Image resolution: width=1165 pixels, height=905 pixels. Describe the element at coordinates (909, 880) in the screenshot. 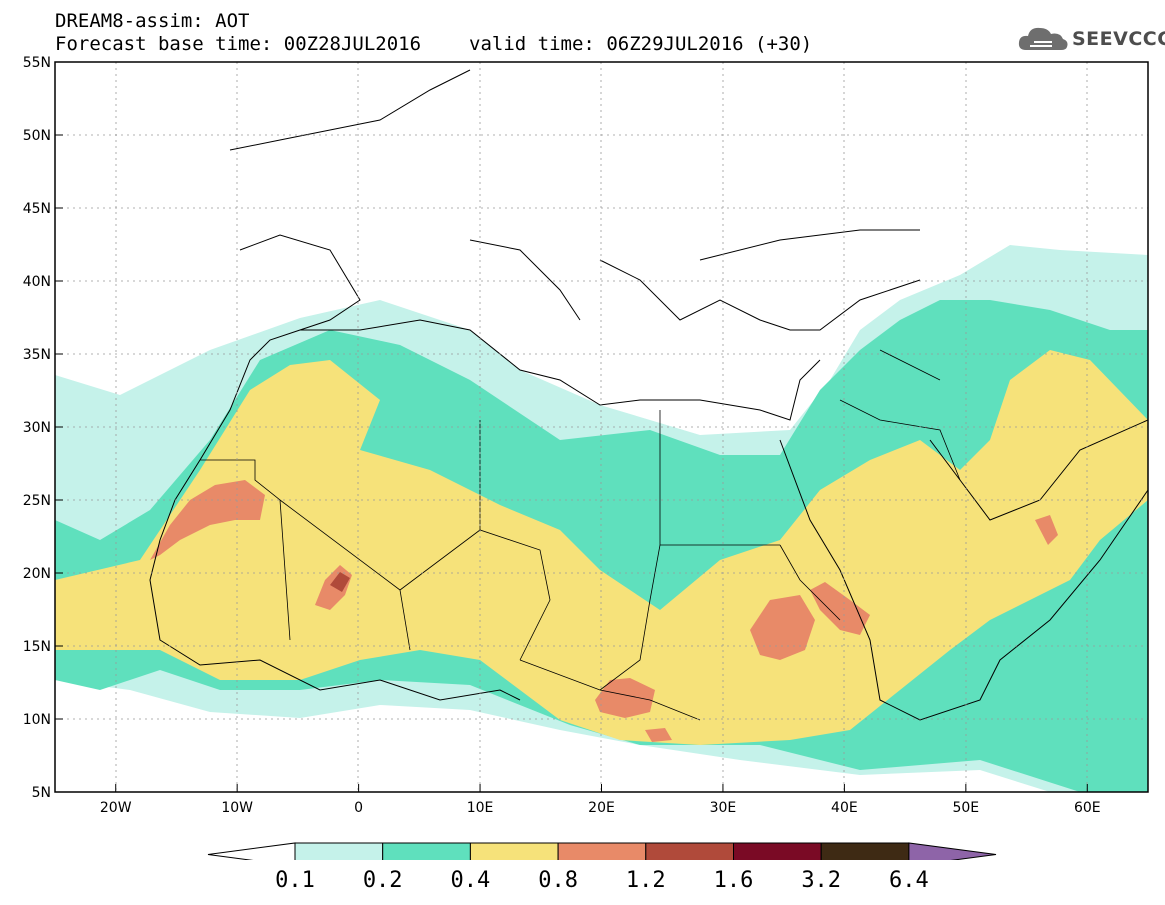

I see `colorbar-label: 6.4` at that location.